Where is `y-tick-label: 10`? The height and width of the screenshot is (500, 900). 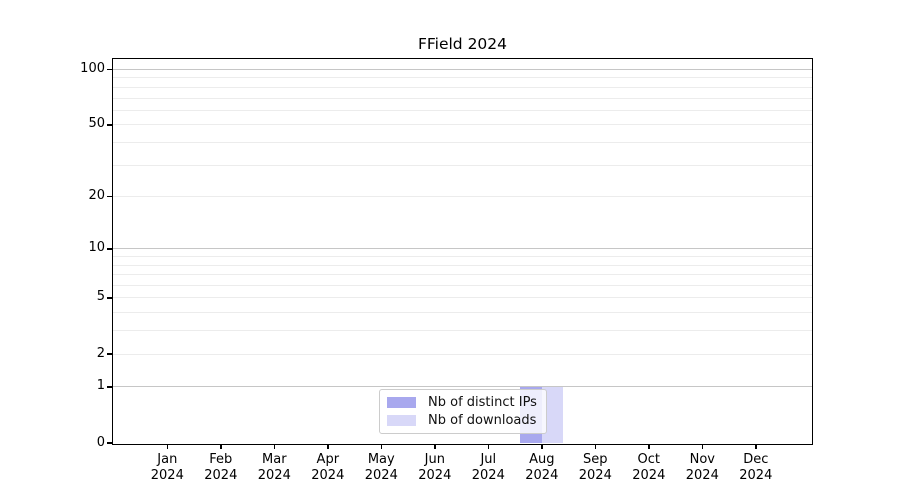
y-tick-label: 10 is located at coordinates (96, 248).